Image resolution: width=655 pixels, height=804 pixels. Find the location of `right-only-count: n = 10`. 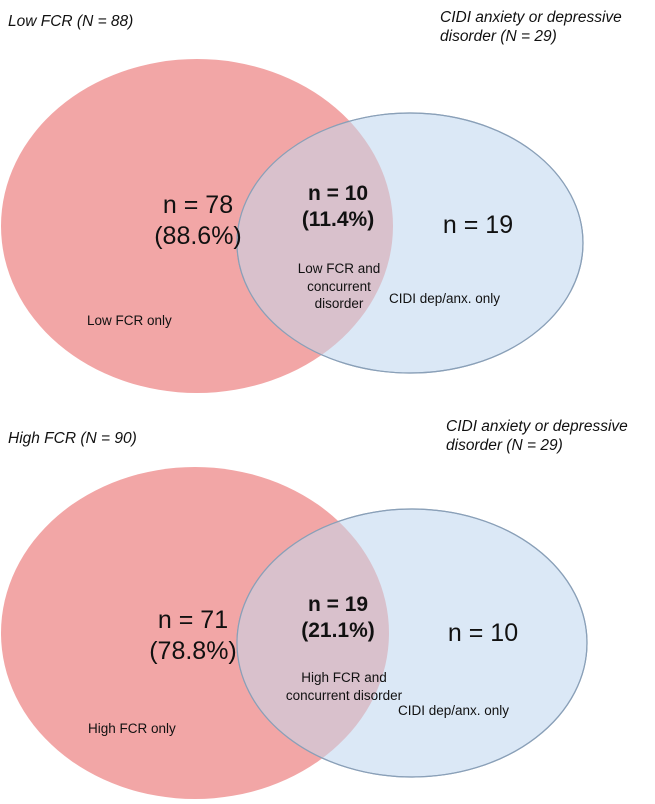

right-only-count: n = 10 is located at coordinates (483, 633).